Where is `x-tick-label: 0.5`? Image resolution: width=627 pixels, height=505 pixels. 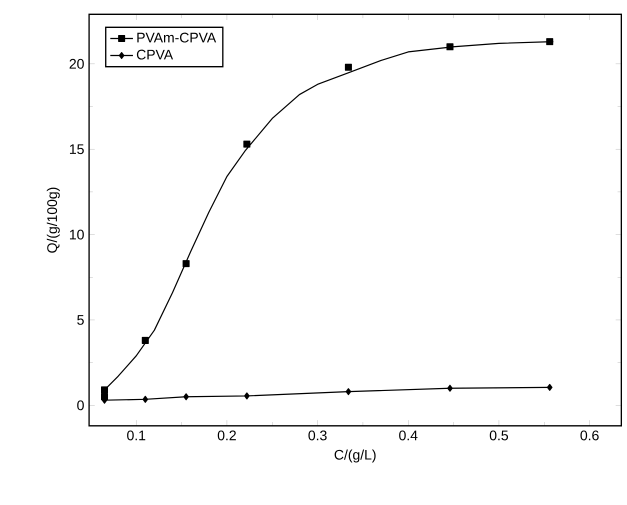
x-tick-label: 0.5 is located at coordinates (499, 435).